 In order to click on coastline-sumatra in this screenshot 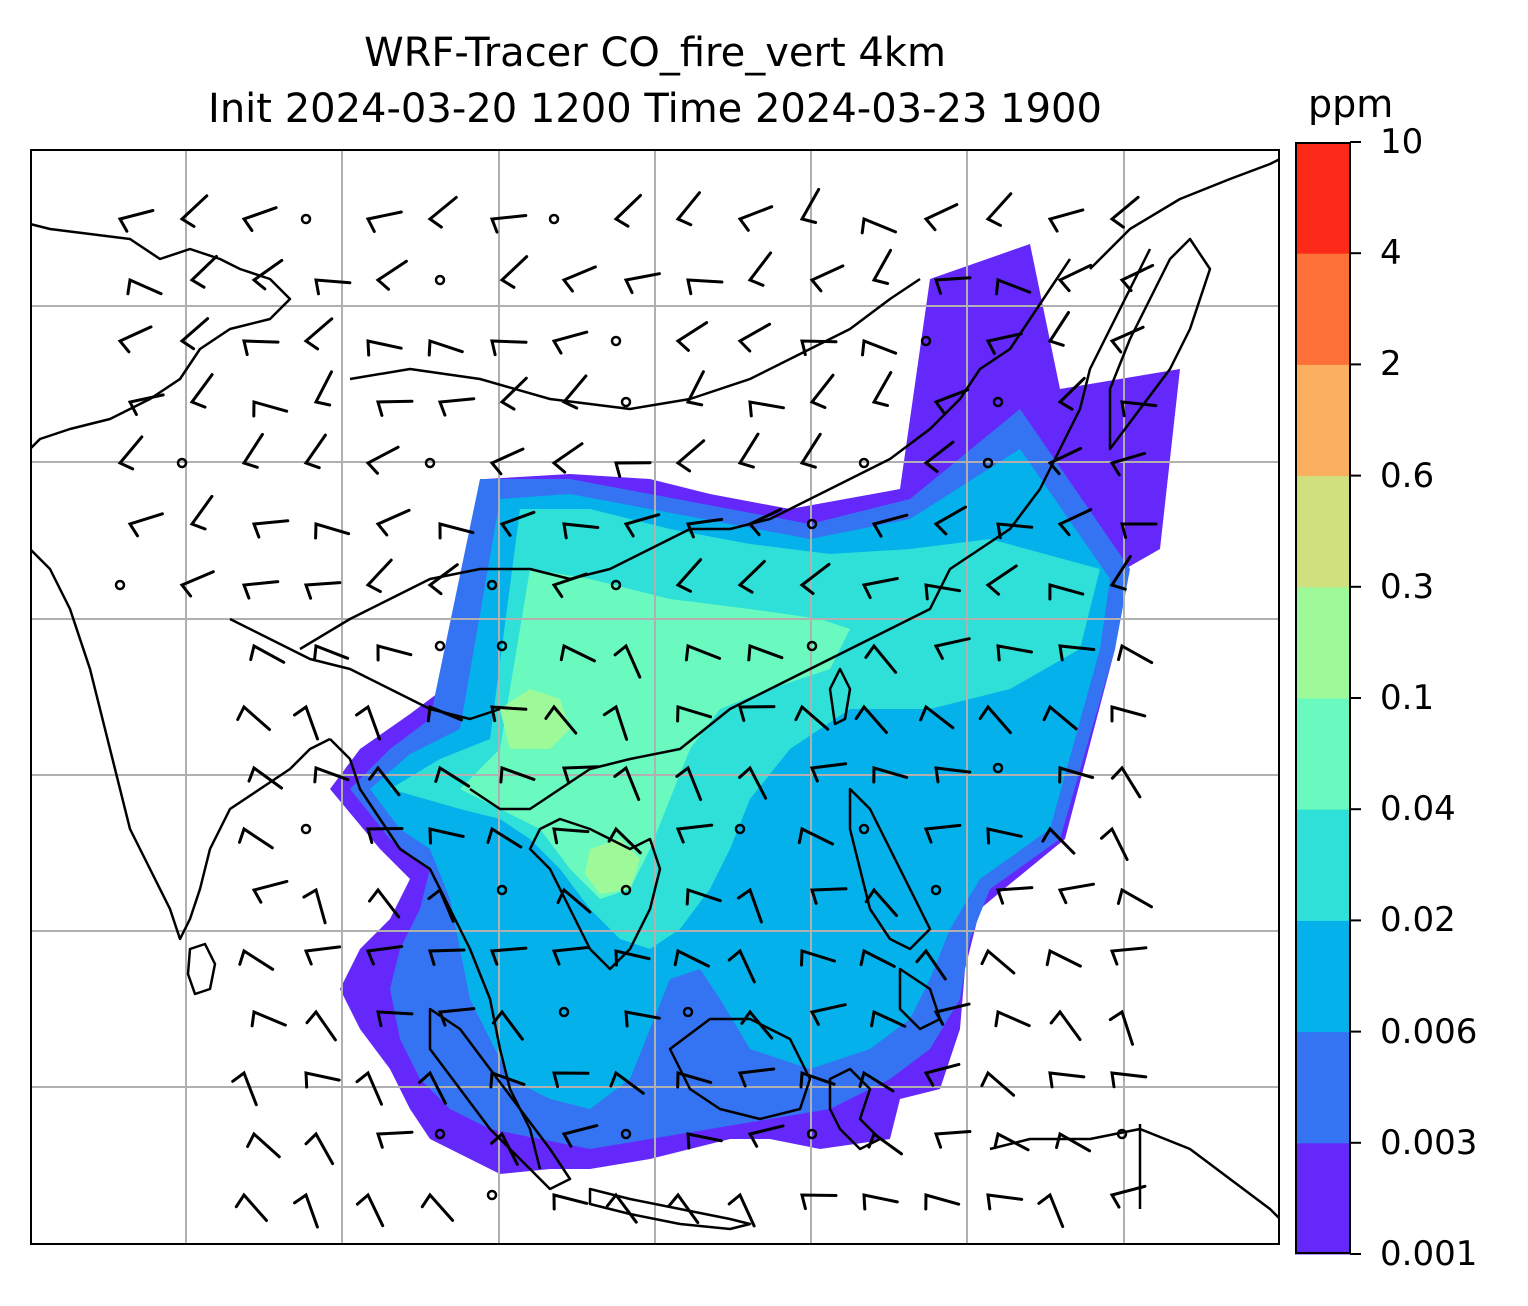, I will do `click(500, 1099)`.